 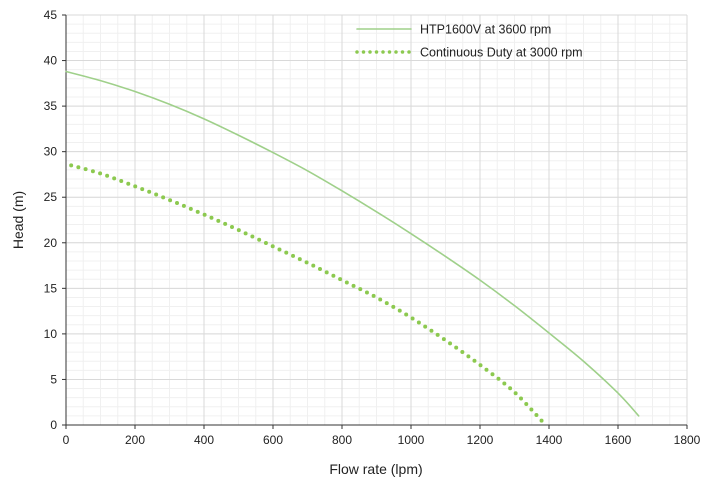 What do you see at coordinates (411, 440) in the screenshot?
I see `x-tick-label: 1000` at bounding box center [411, 440].